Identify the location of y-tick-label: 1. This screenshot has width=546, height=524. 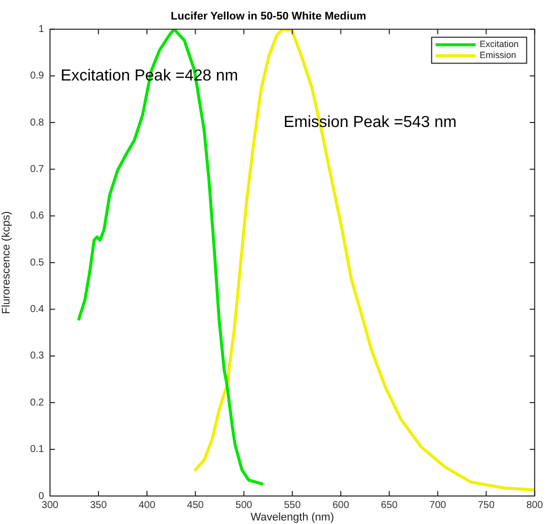
(41, 29).